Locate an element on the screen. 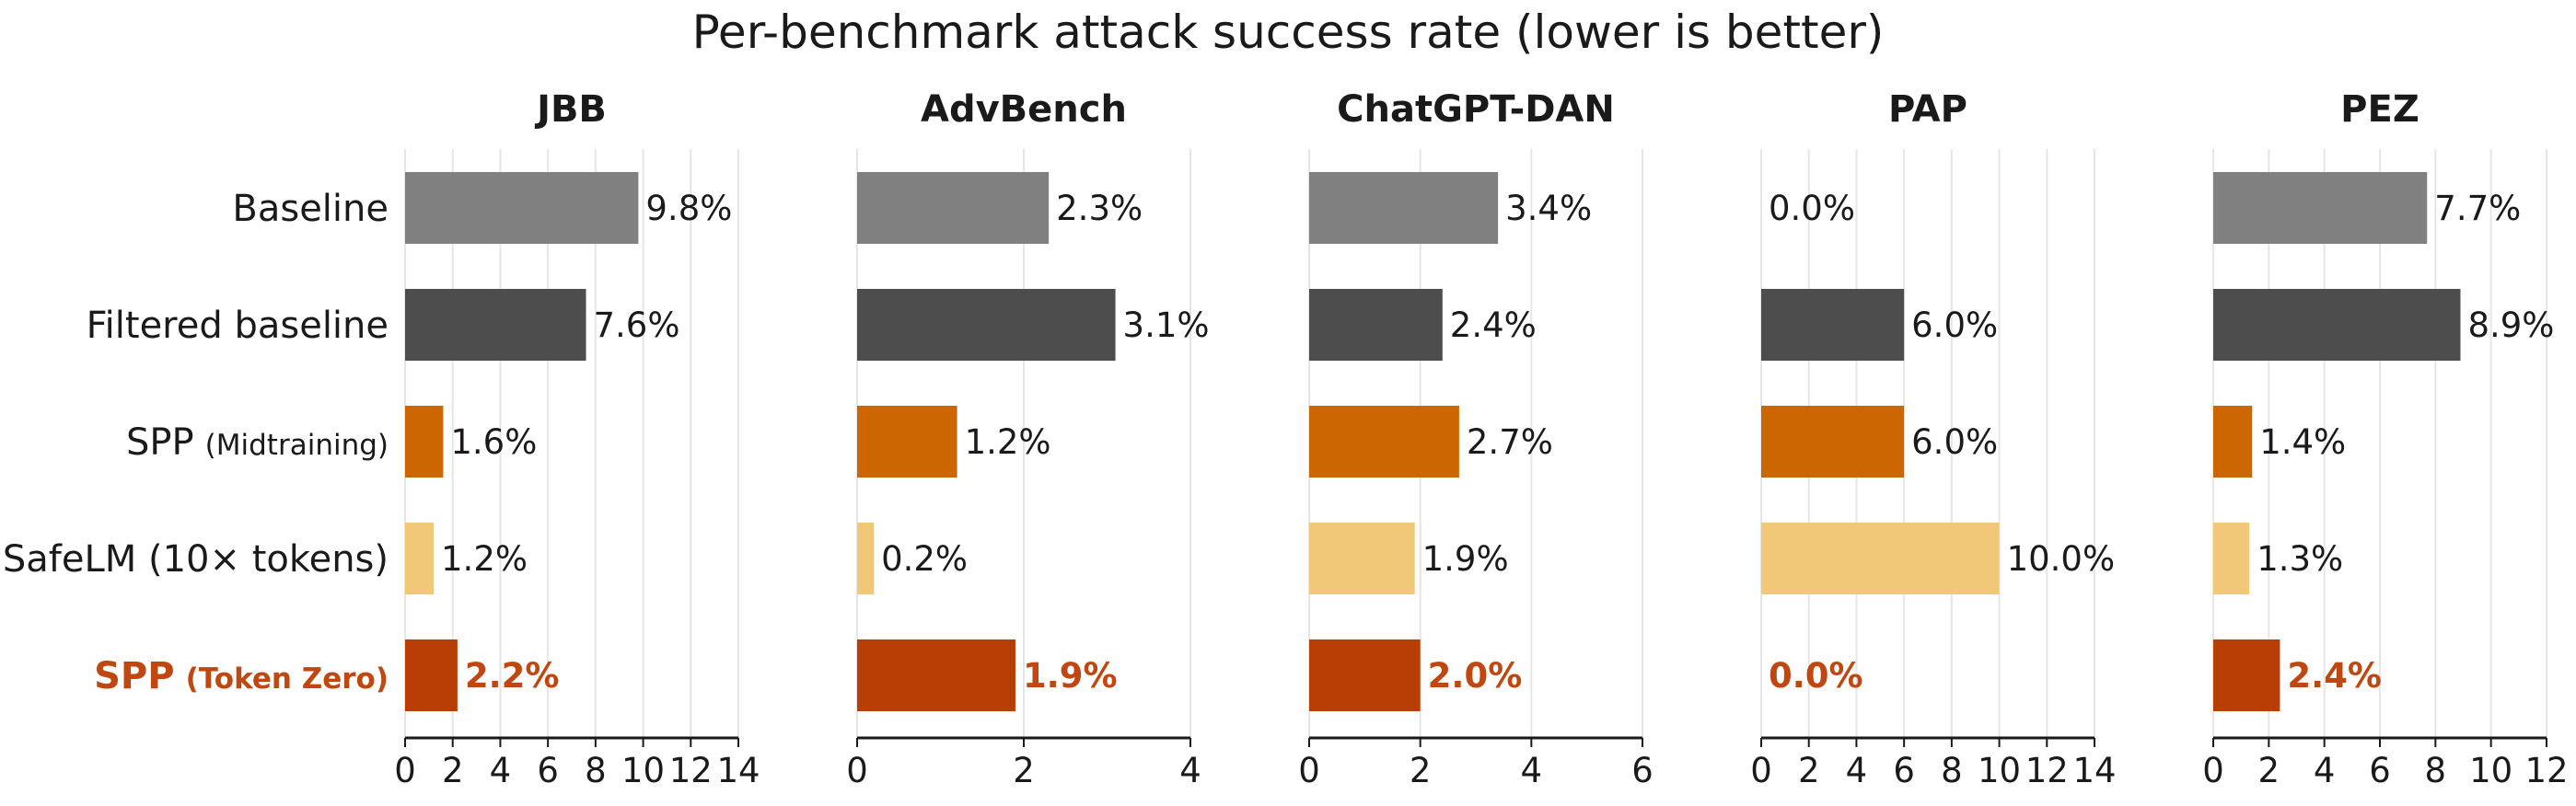 This screenshot has height=806, width=2576. category-label-main: Baseline is located at coordinates (310, 209).